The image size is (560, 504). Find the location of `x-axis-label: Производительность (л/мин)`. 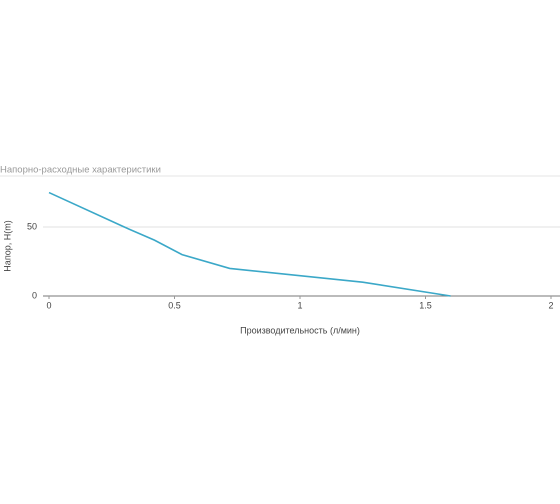

x-axis-label: Производительность (л/мин) is located at coordinates (300, 330).